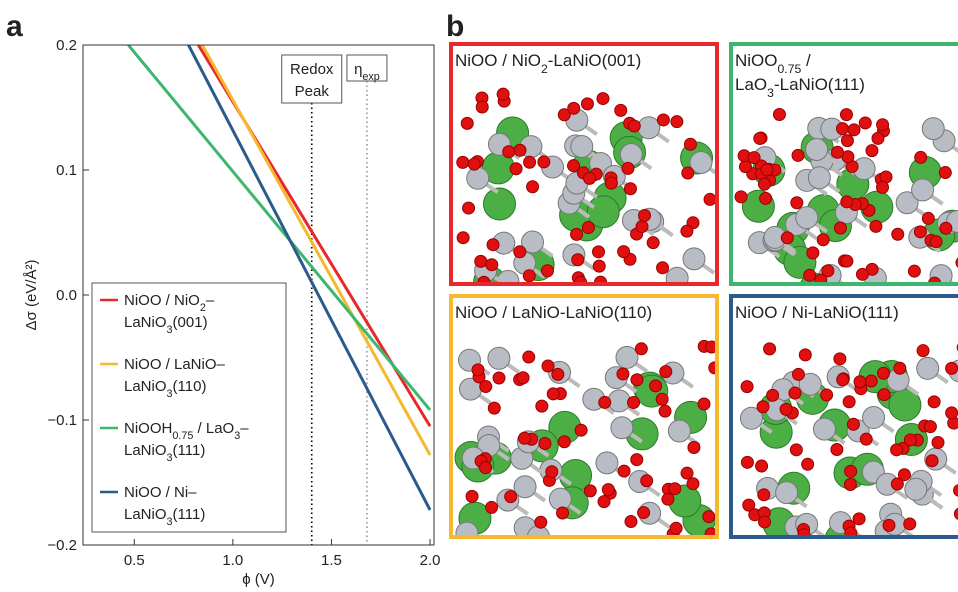  Describe the element at coordinates (162, 300) in the screenshot. I see `legend-label-part: NiOO / NiO` at that location.